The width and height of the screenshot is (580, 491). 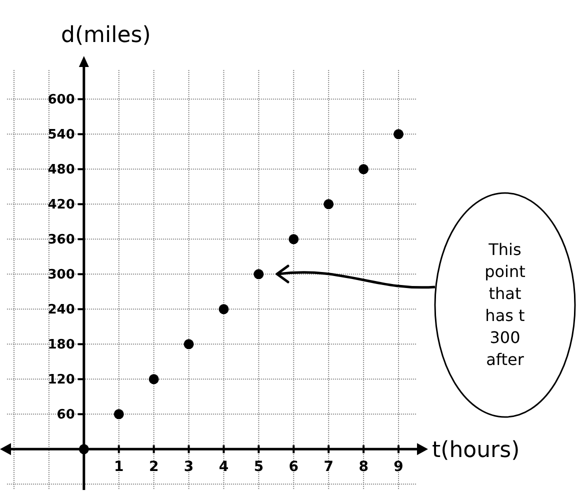 What do you see at coordinates (61, 310) in the screenshot?
I see `y-tick-label: 240` at bounding box center [61, 310].